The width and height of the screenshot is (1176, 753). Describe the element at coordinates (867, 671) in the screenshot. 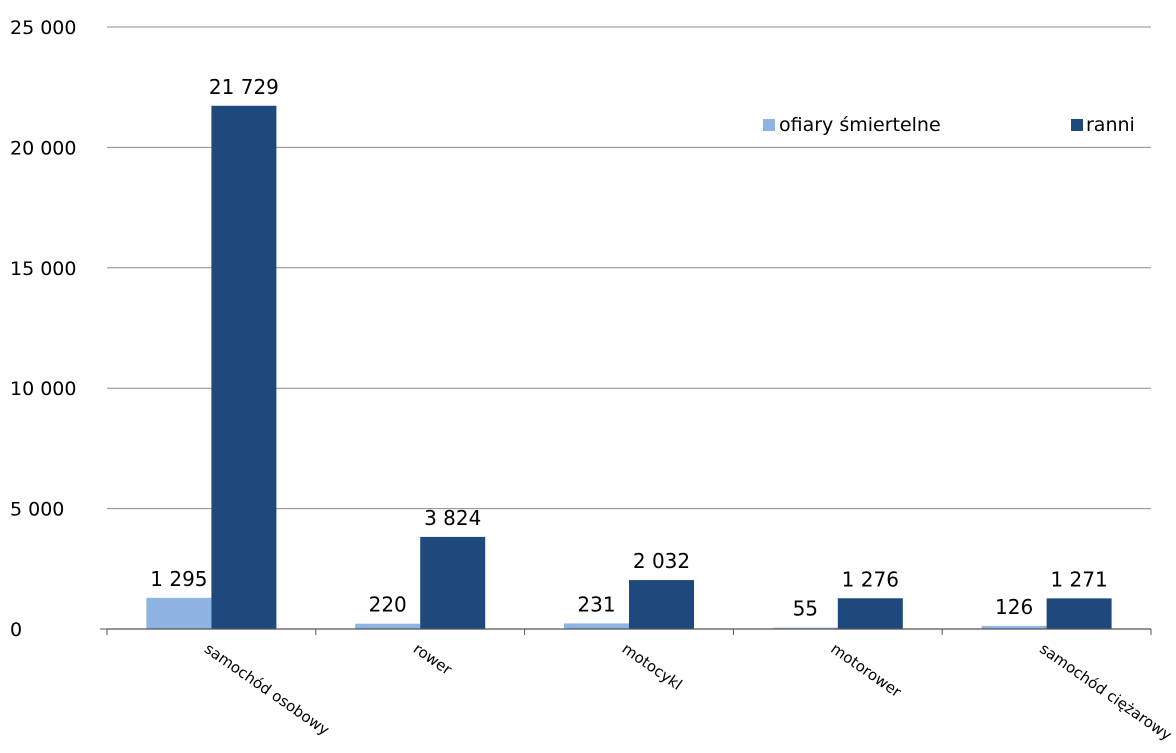

I see `x-category-label: motorower` at that location.